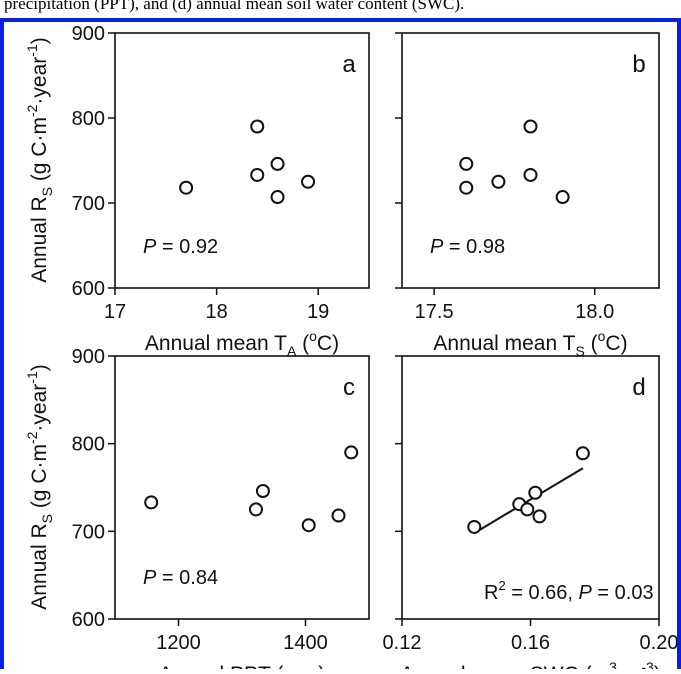  I want to click on panel-letter: d, so click(638, 387).